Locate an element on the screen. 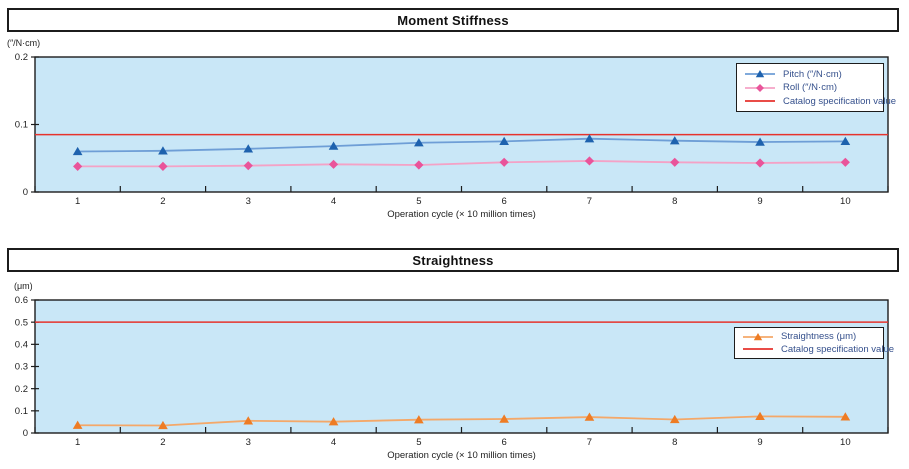 This screenshot has height=469, width=909. moment-stiffness-title-box: Moment Stiffness is located at coordinates (453, 20).